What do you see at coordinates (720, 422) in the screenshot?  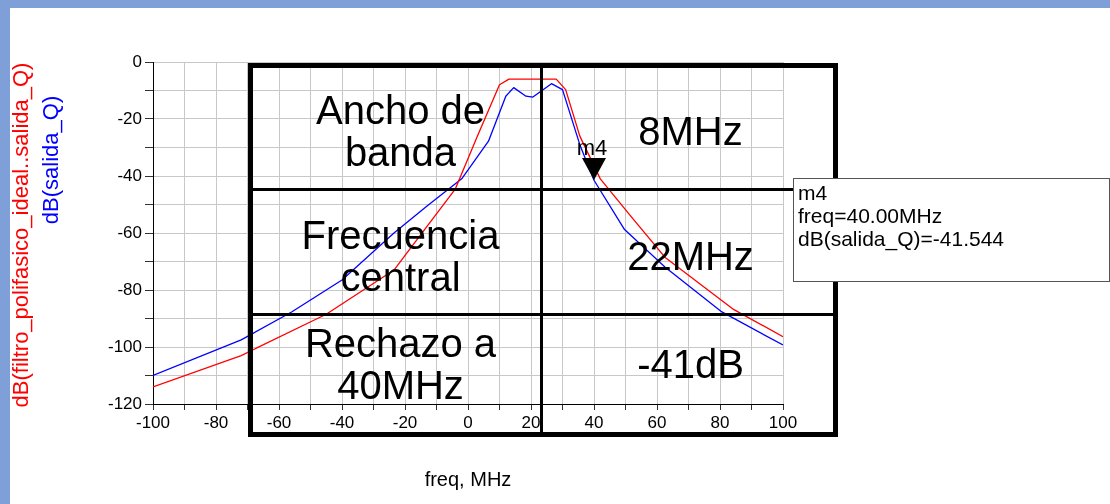 I see `x-tick-label: 80` at bounding box center [720, 422].